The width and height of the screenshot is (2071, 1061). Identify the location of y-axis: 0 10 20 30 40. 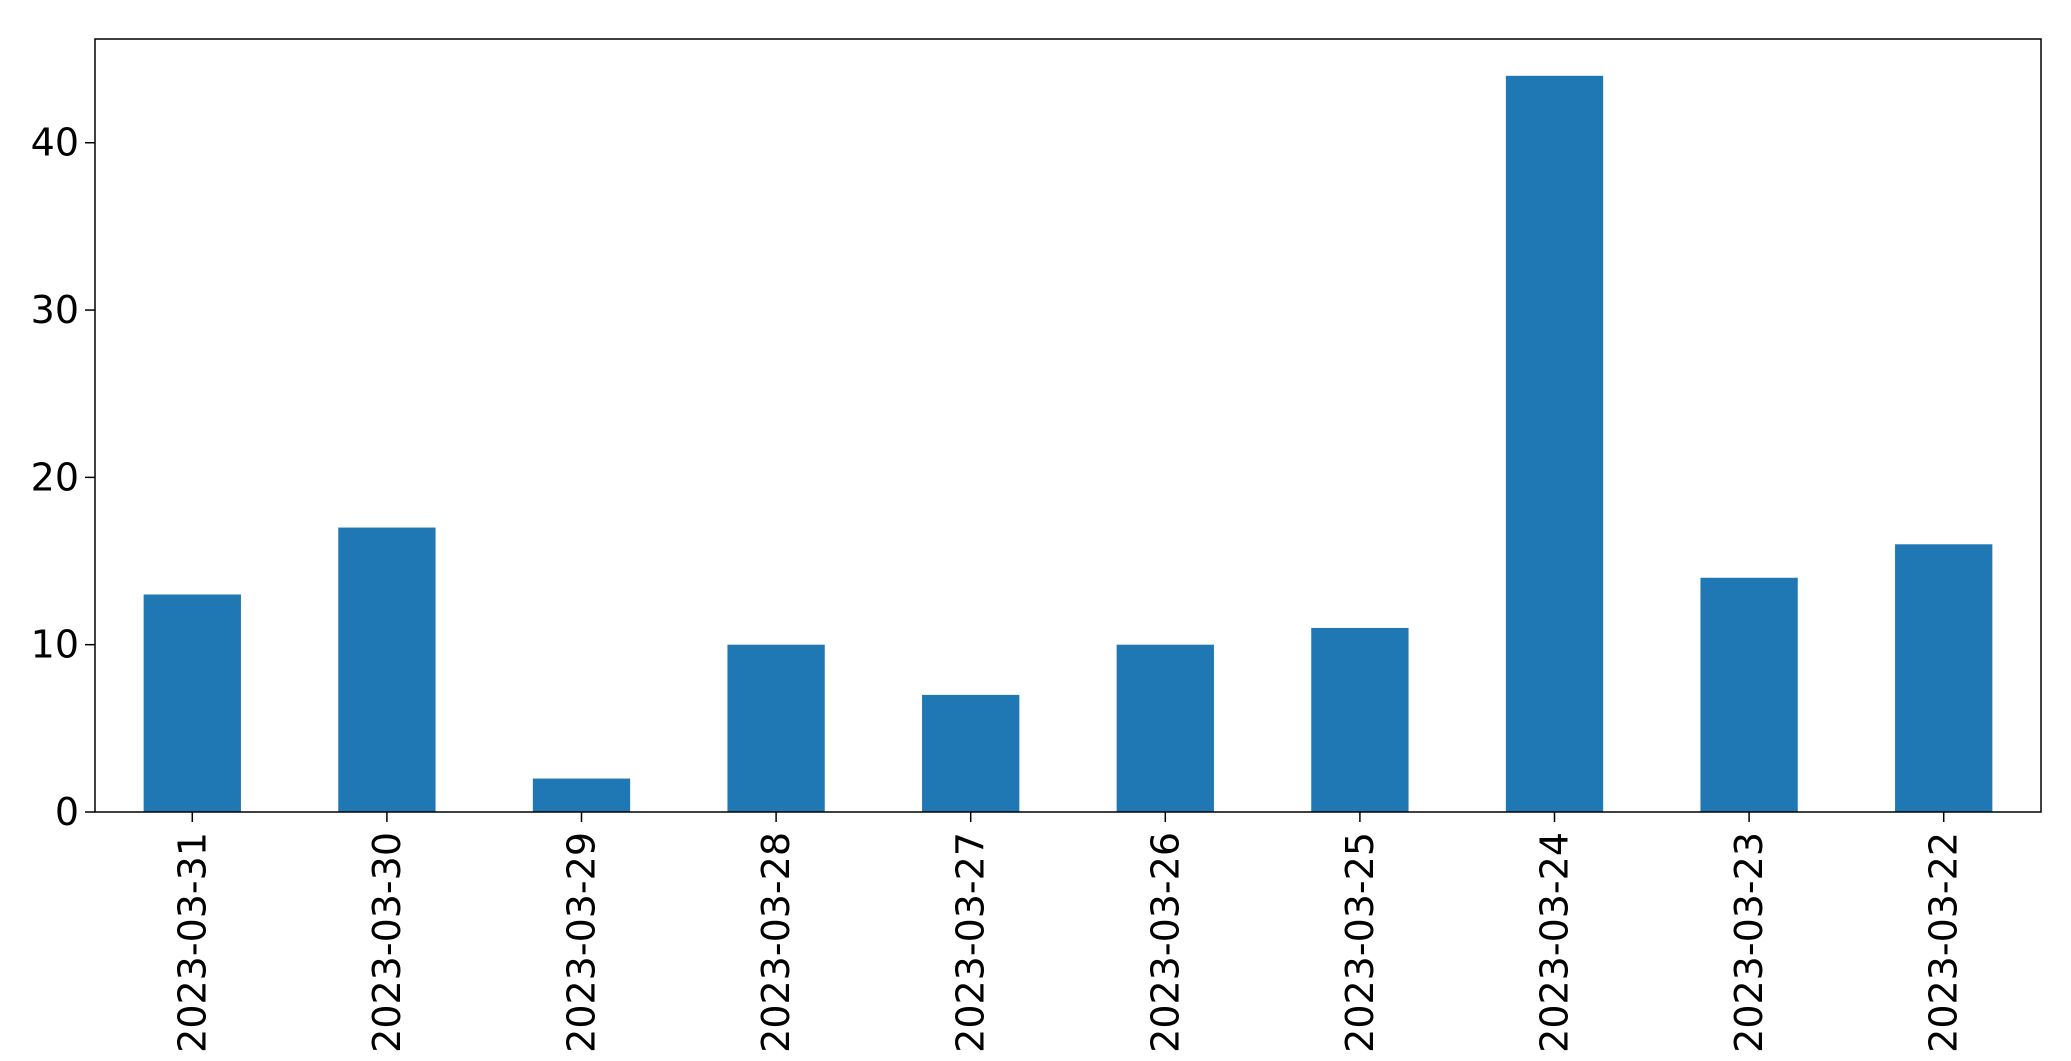
(63, 477).